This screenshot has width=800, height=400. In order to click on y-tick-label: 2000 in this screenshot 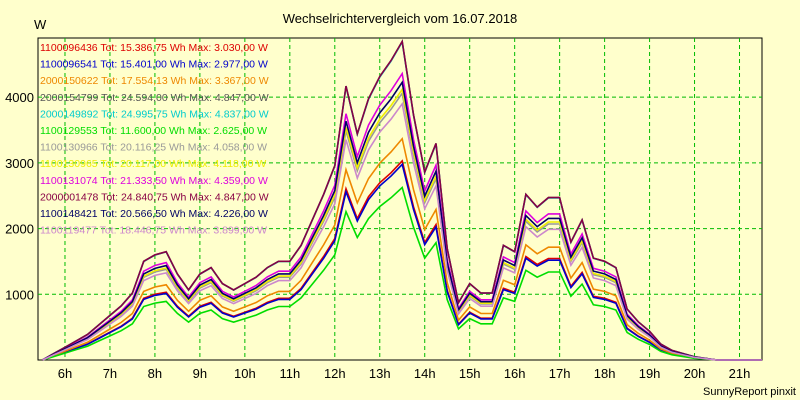, I will do `click(19, 229)`.